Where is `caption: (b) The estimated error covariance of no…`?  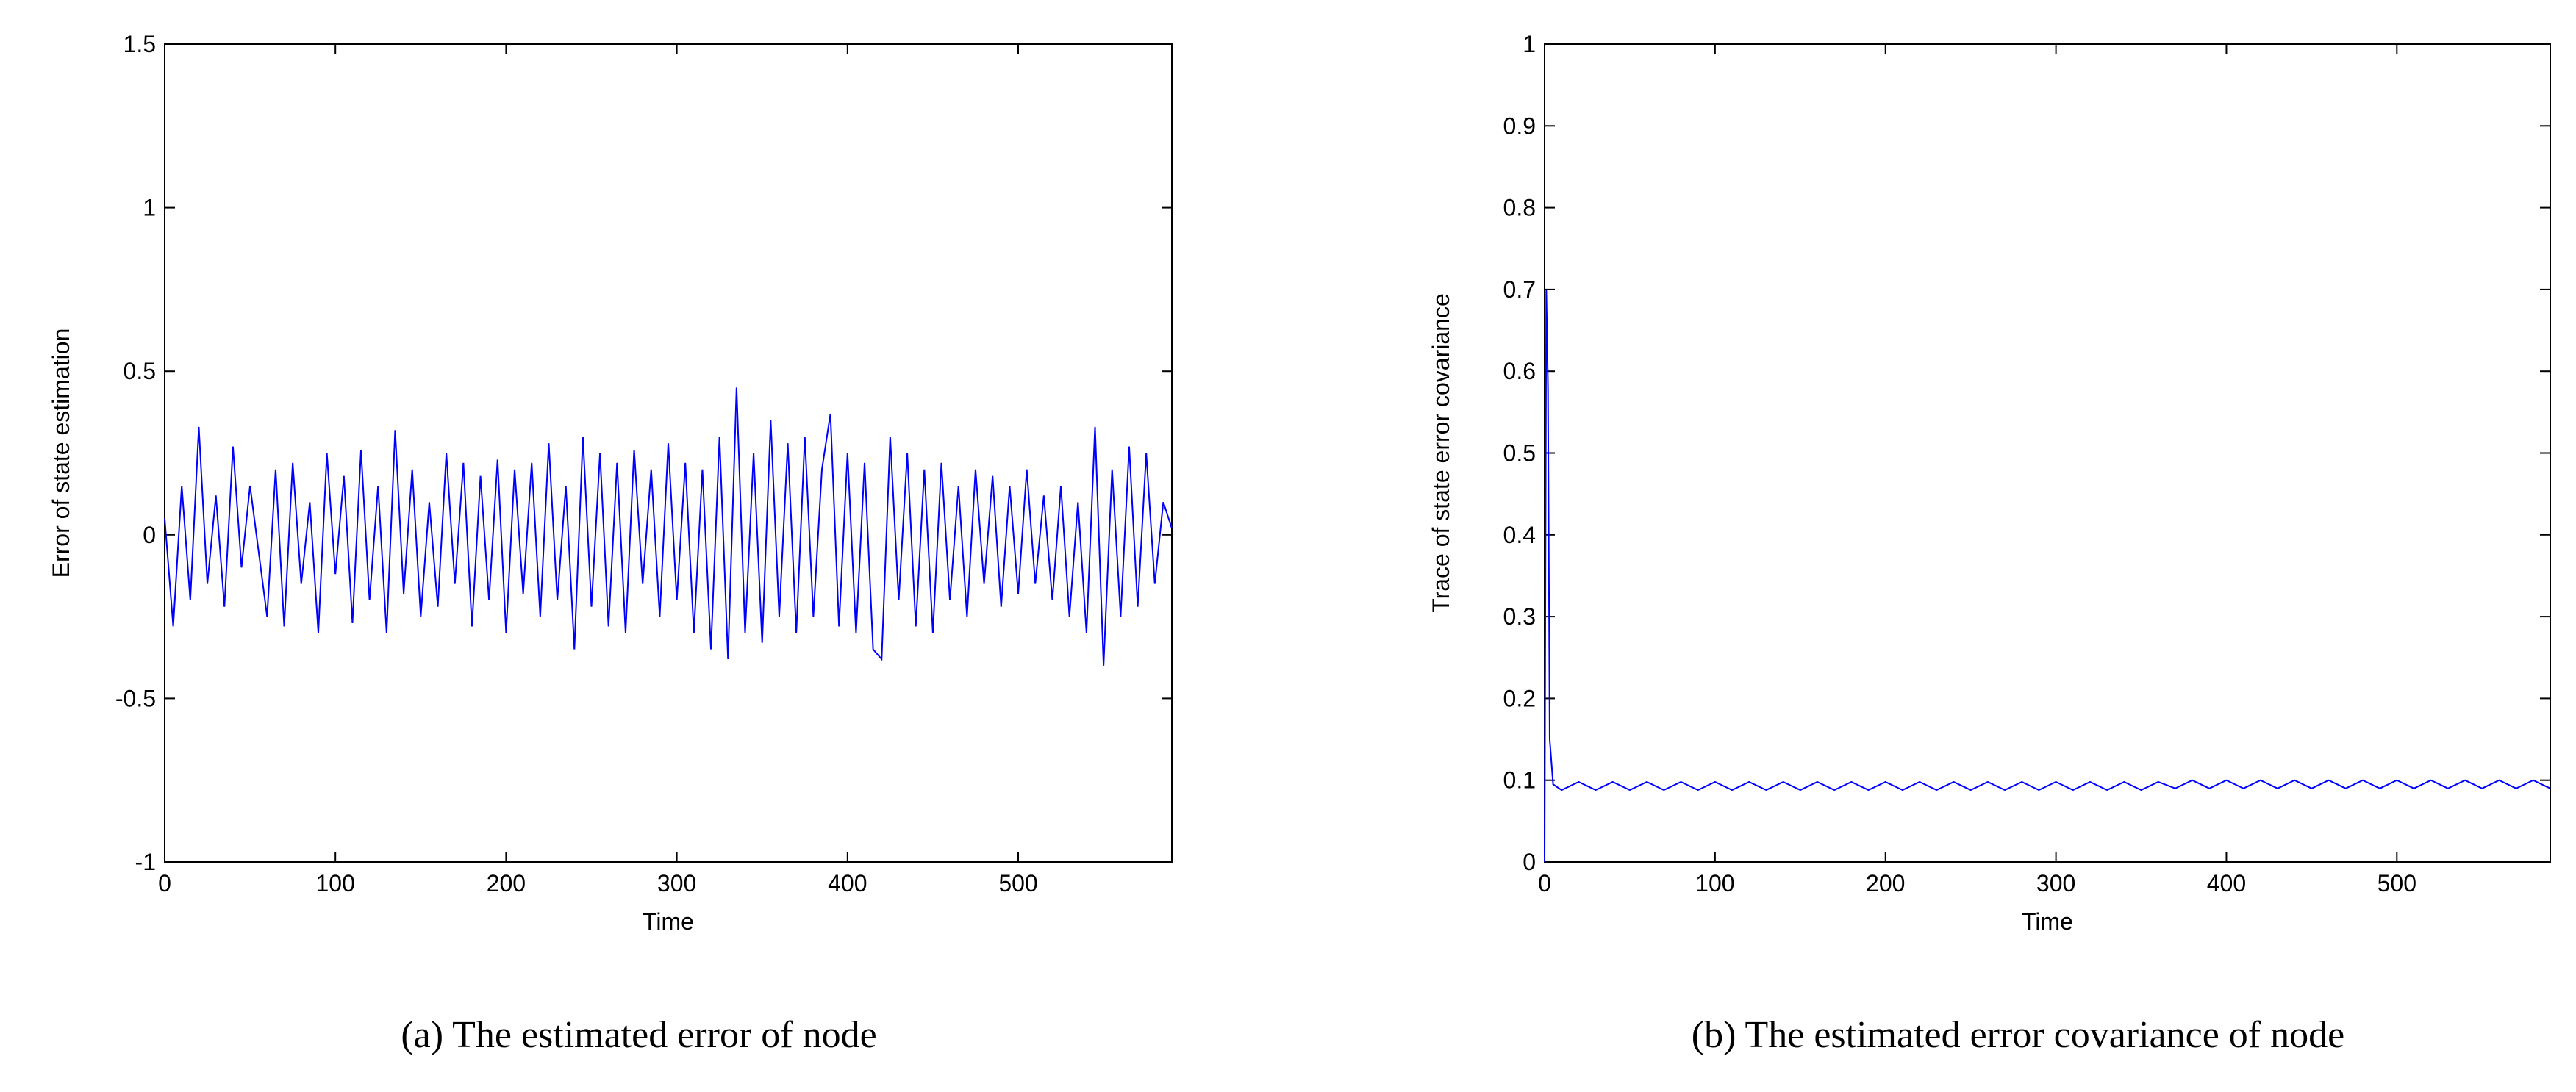 caption: (b) The estimated error covariance of no… is located at coordinates (2018, 1035).